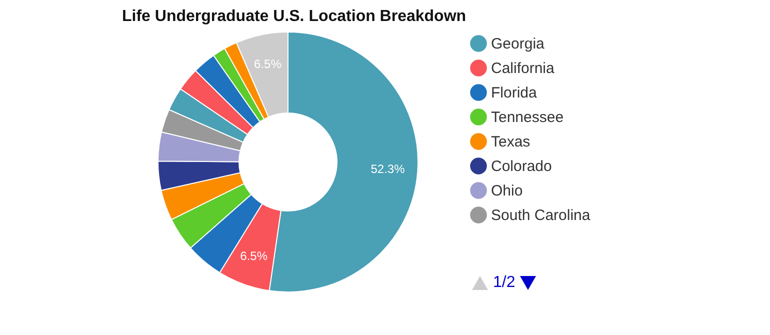 This screenshot has width=770, height=335. I want to click on data-label: 6.5%, so click(254, 255).